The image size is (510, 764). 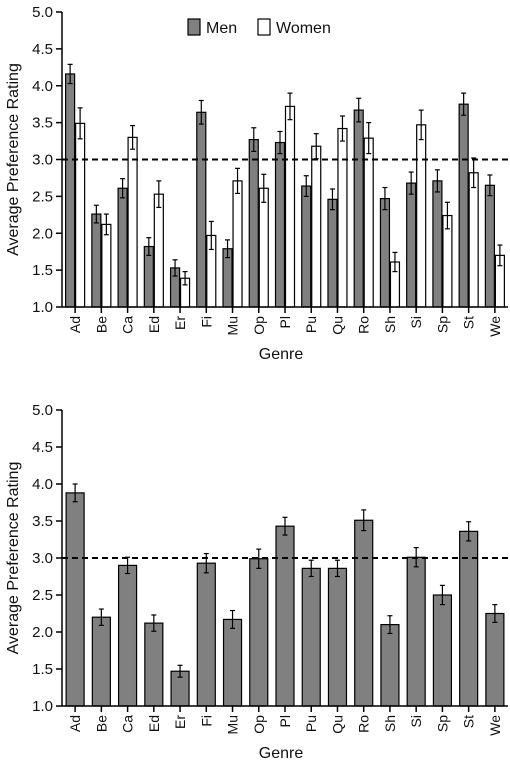 I want to click on legend-label-women: Women, so click(x=303, y=28).